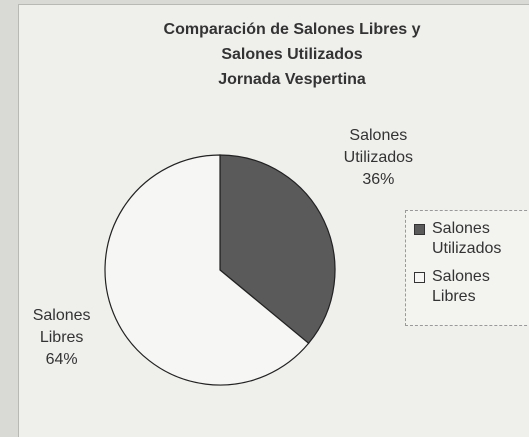 This screenshot has width=529, height=437. I want to click on data-label-value: 64%, so click(61, 359).